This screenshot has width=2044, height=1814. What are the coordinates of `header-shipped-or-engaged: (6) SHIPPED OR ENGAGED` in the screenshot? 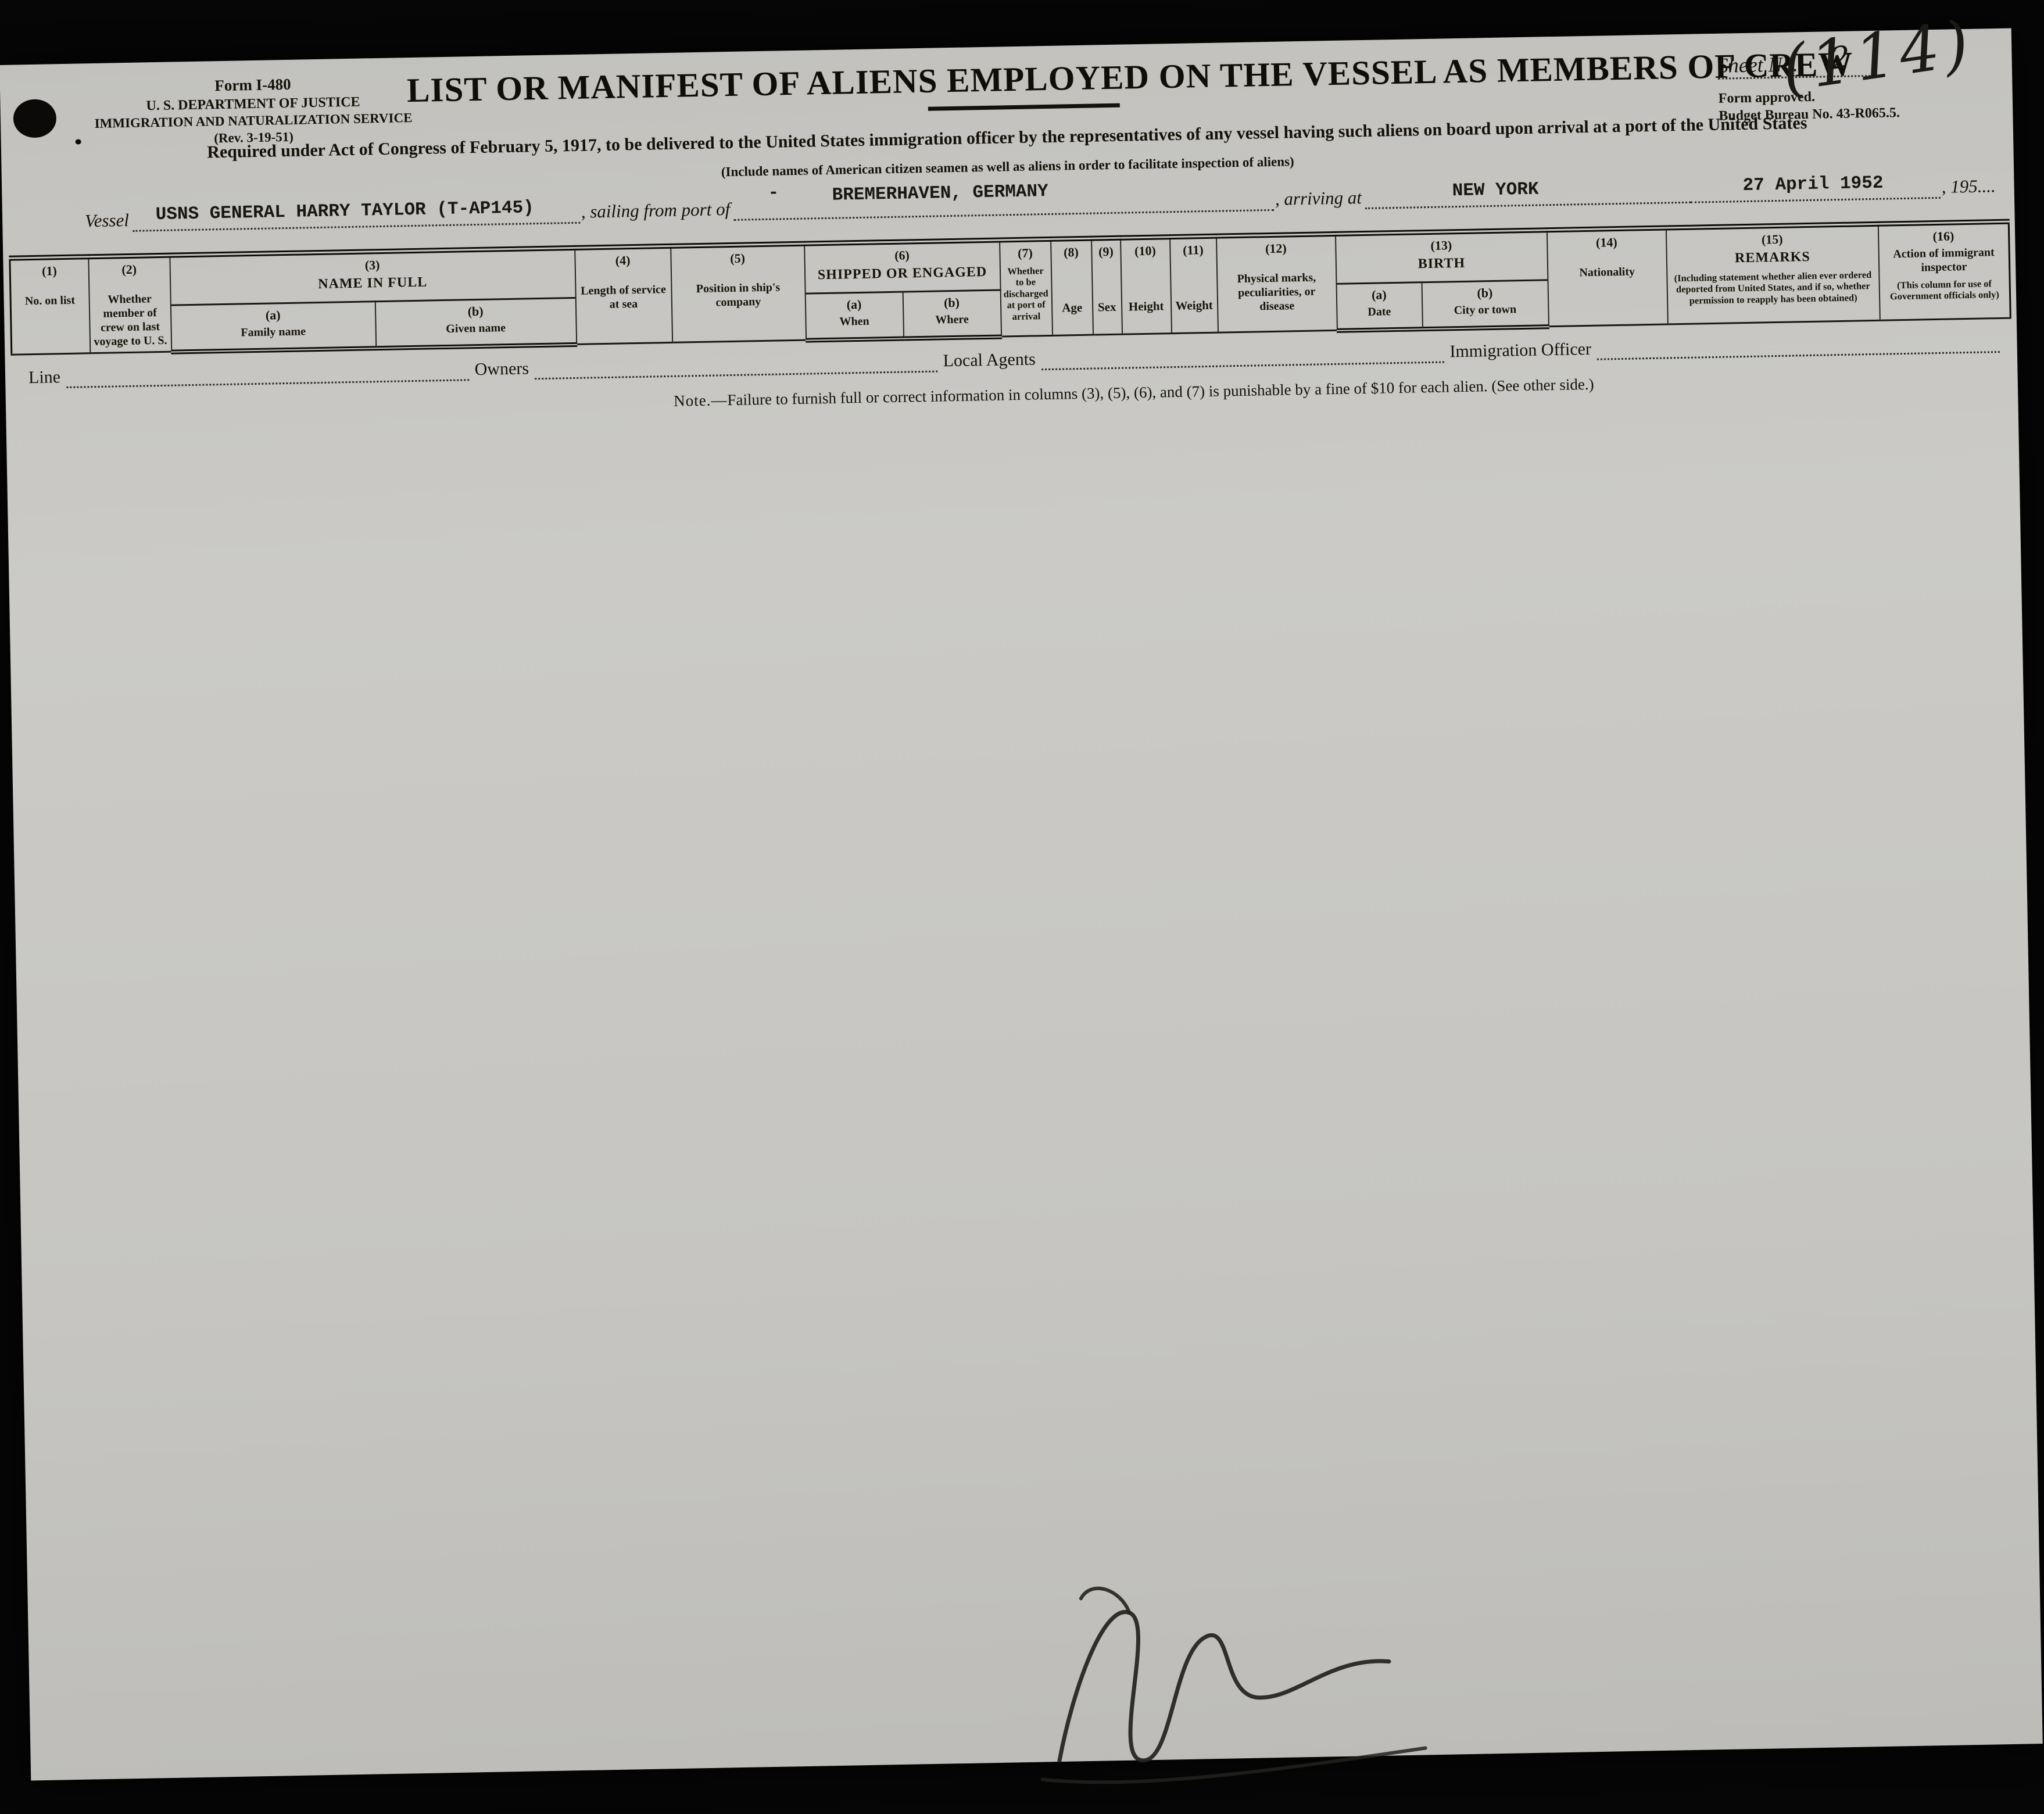 It's located at (902, 266).